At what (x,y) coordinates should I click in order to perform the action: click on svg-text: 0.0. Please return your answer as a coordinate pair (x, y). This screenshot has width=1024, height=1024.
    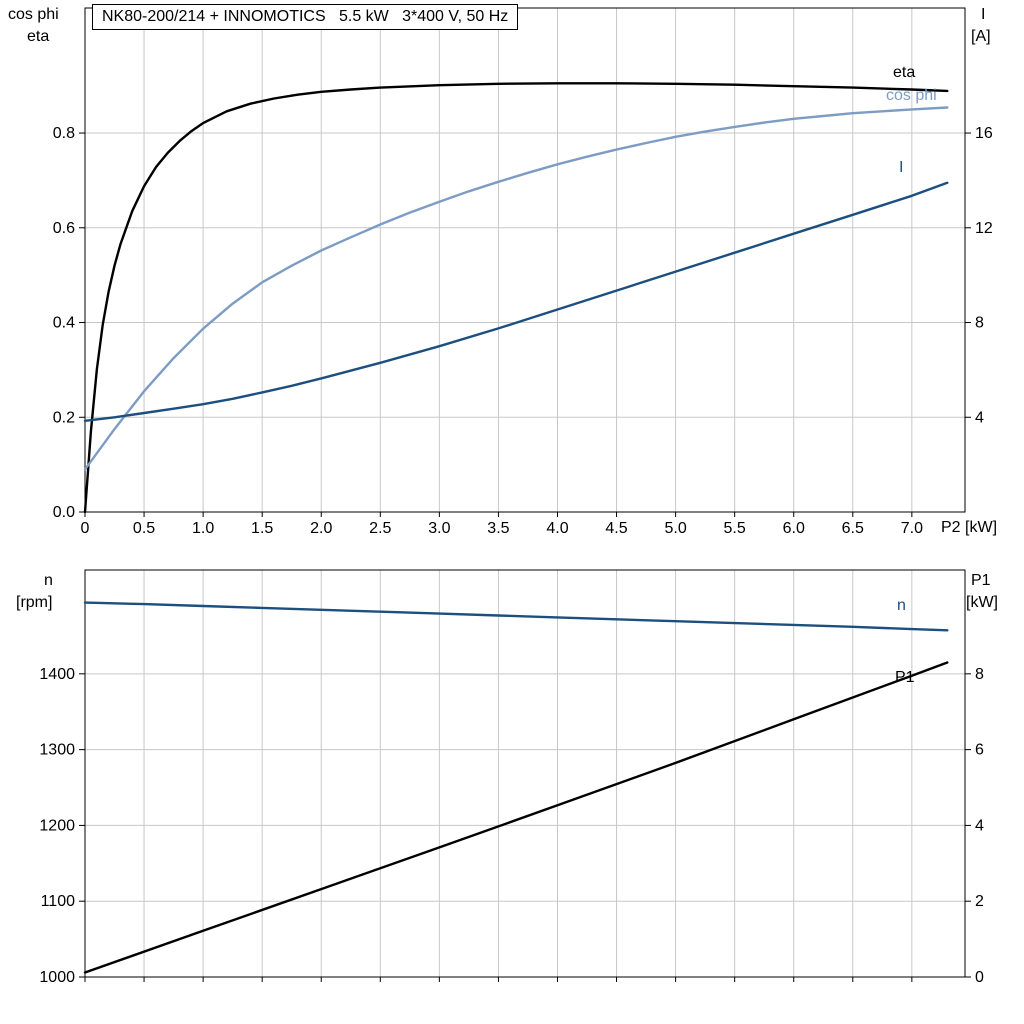
    Looking at the image, I should click on (64, 512).